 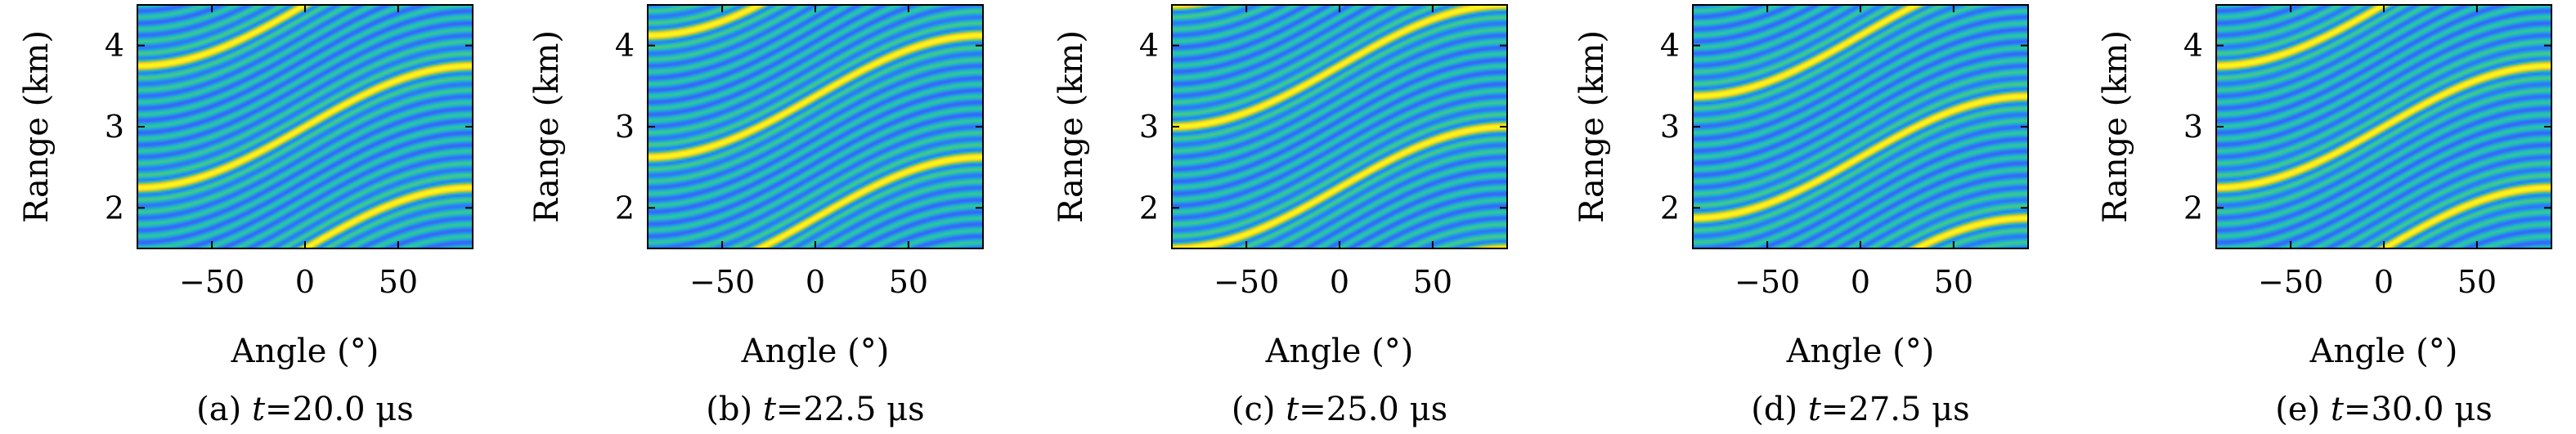 I want to click on caption-prefix: (b), so click(x=735, y=409).